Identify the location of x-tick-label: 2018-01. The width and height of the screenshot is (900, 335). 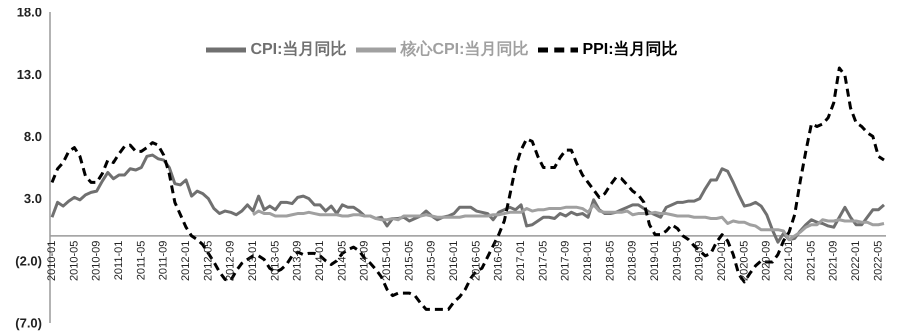
(588, 261).